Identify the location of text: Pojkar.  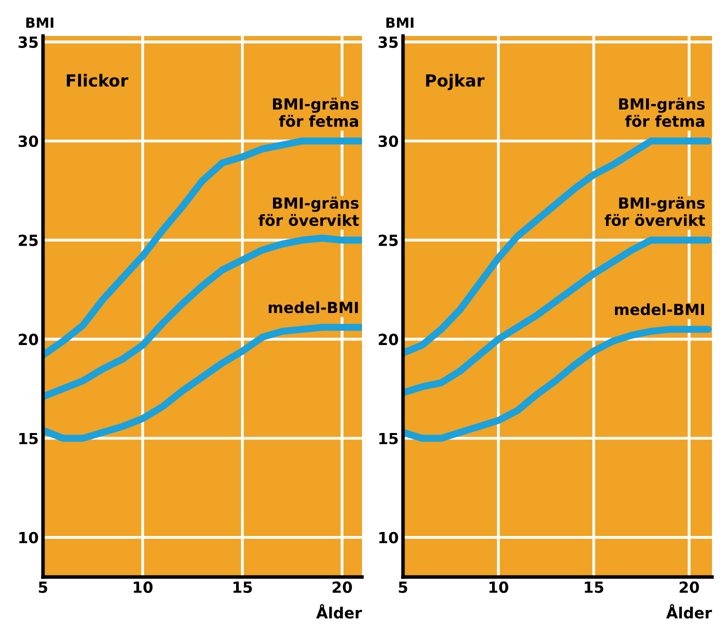
(455, 82).